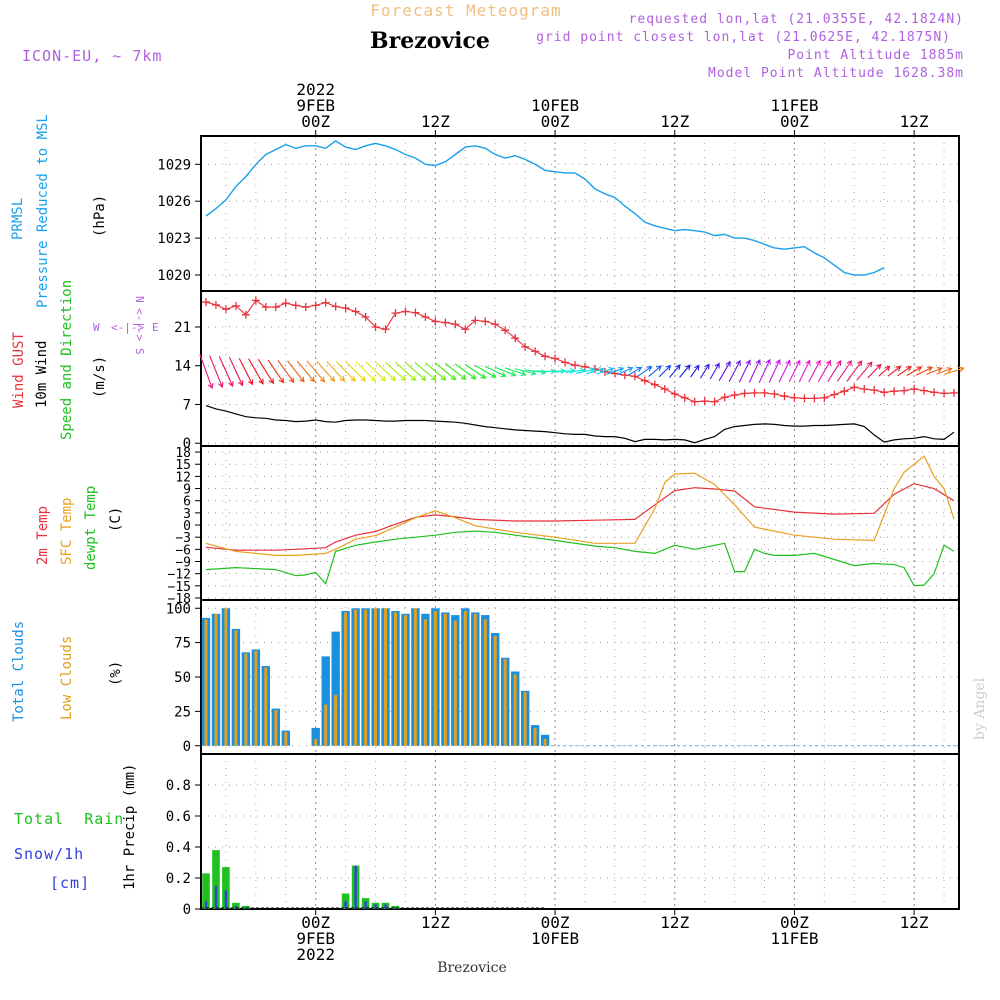  Describe the element at coordinates (183, 550) in the screenshot. I see `temperature-ytick-label: −6` at that location.